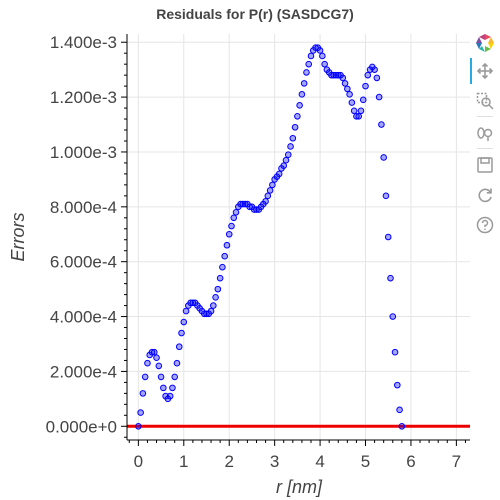  I want to click on y-tick-label: 0.000e+0, so click(81, 426).